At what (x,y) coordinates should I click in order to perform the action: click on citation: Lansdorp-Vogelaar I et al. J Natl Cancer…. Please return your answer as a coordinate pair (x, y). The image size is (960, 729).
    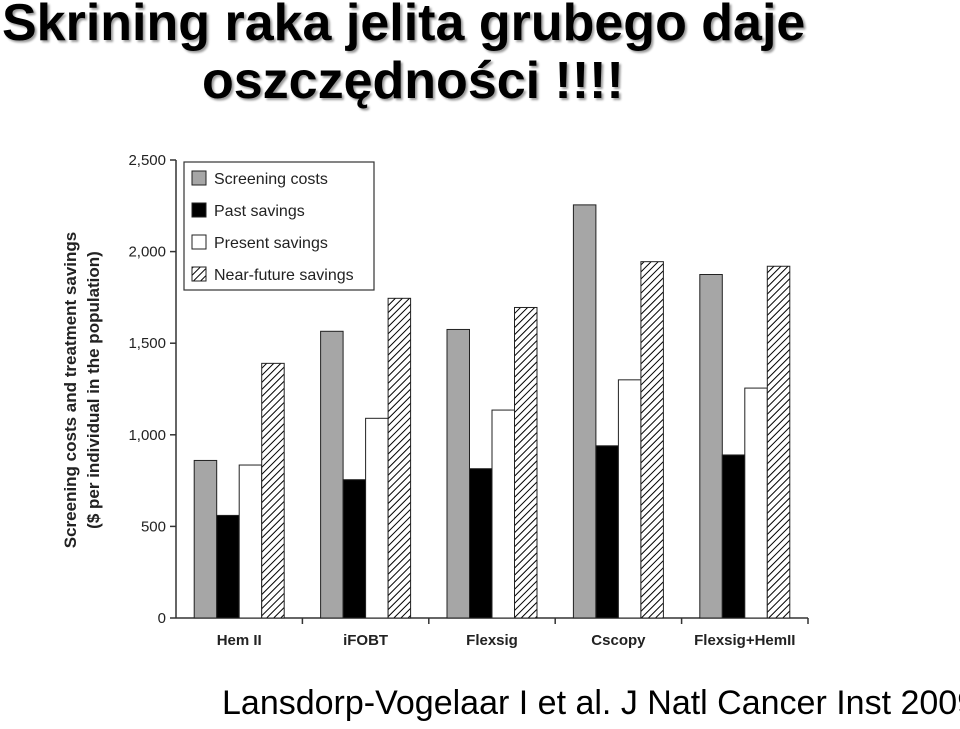
    Looking at the image, I should click on (591, 703).